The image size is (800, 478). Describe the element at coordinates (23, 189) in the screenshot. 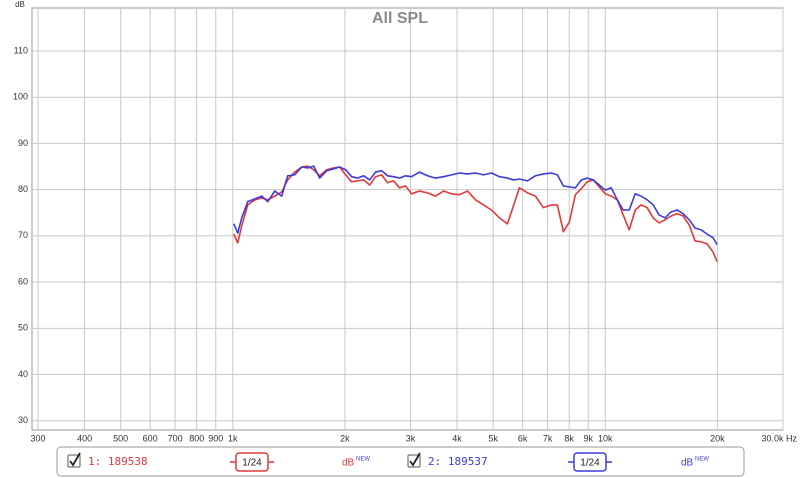

I see `y-tick-label: 80` at that location.